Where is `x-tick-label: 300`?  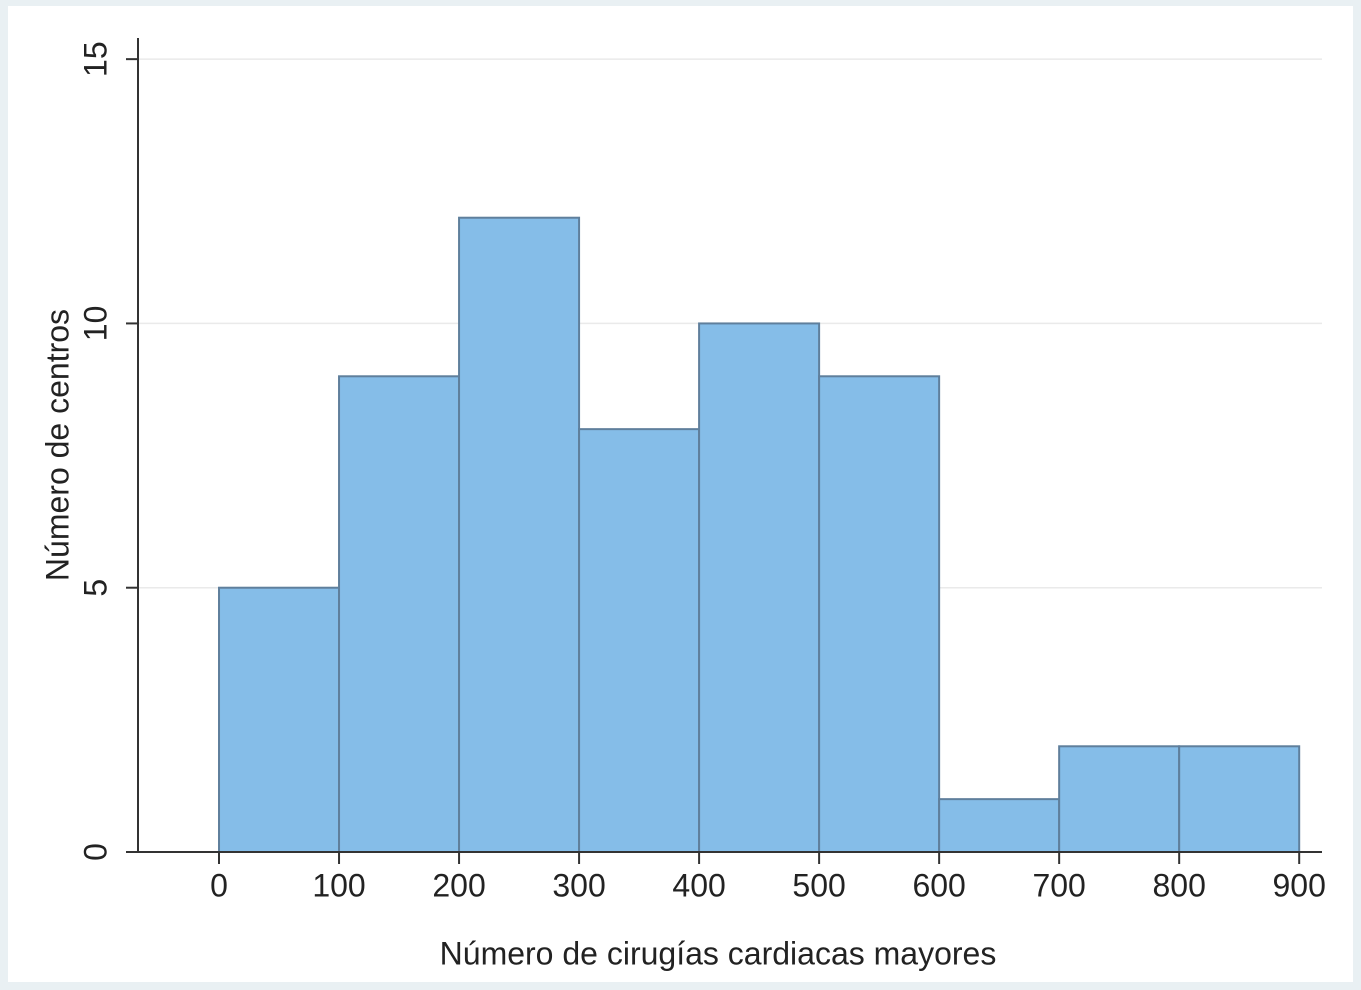 x-tick-label: 300 is located at coordinates (578, 885).